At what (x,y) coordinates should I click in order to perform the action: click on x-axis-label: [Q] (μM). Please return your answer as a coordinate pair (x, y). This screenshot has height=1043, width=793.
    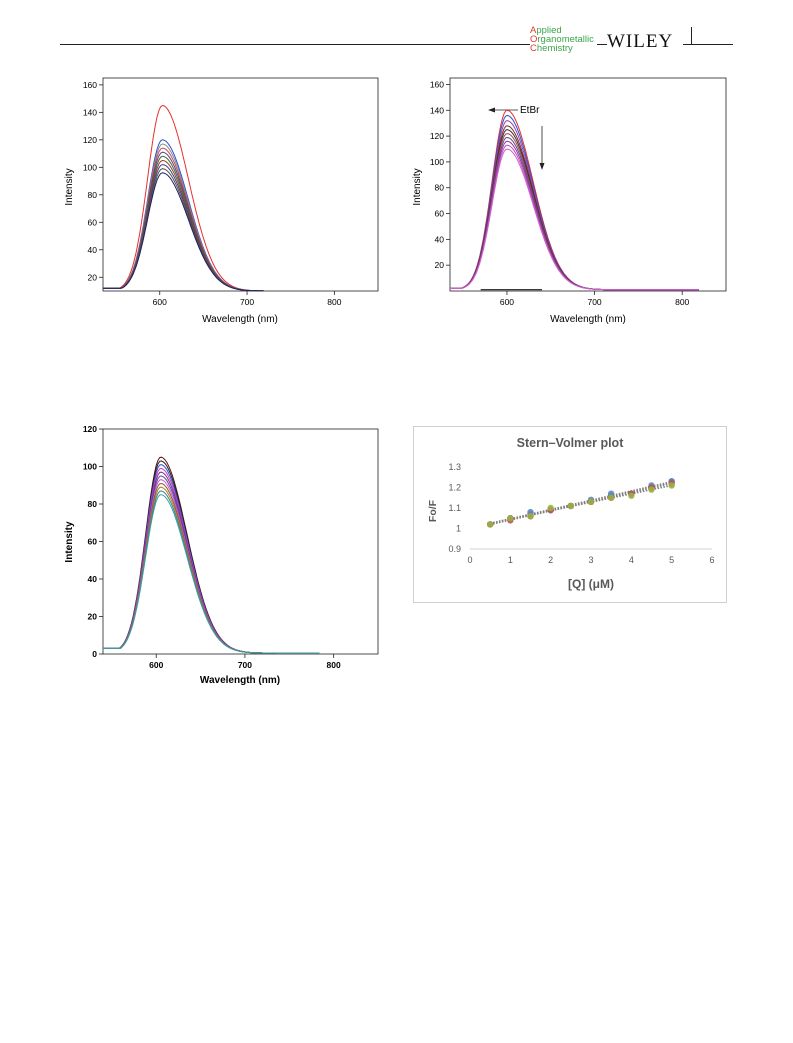
    Looking at the image, I should click on (591, 584).